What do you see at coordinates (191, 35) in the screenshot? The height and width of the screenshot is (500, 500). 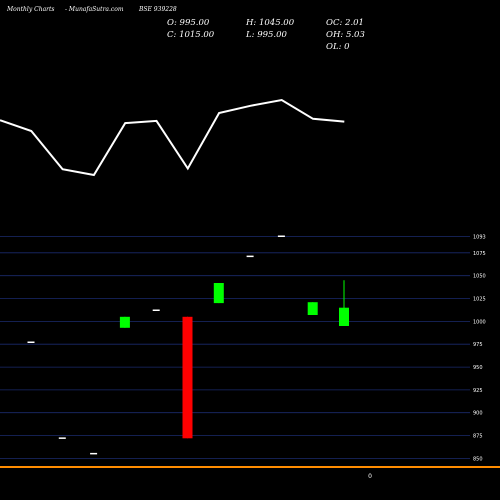 I see `close-value: C: 1015.00` at bounding box center [191, 35].